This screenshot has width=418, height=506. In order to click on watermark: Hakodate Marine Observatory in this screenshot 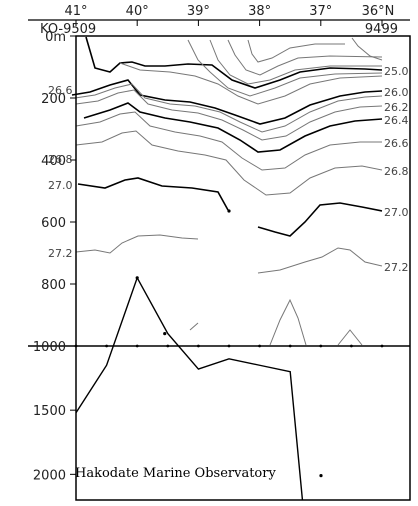, I will do `click(175, 473)`.